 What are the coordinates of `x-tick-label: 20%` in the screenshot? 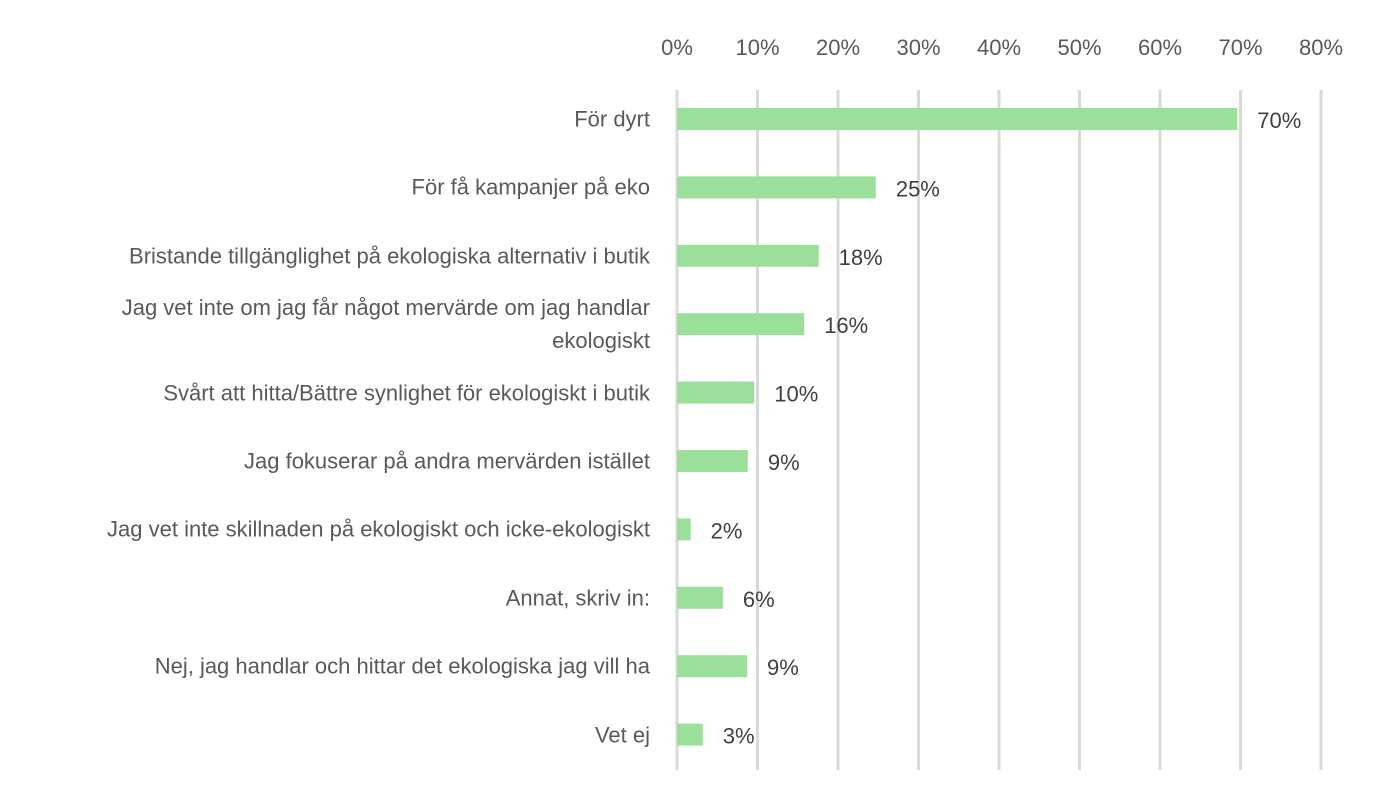 It's located at (838, 47).